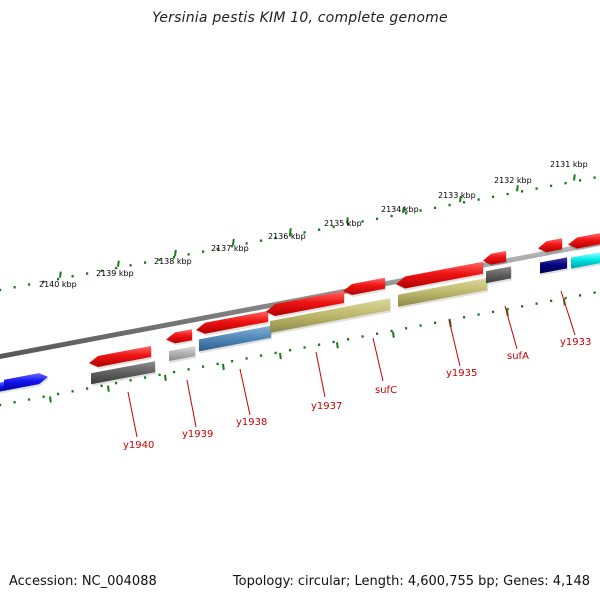 Image resolution: width=600 pixels, height=600 pixels. Describe the element at coordinates (513, 180) in the screenshot. I see `scale-label: 2132 kbp` at that location.